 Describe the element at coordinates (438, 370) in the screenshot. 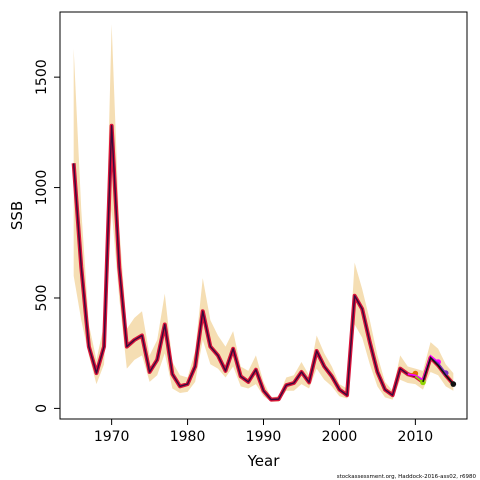

I see `retro-line` at that location.